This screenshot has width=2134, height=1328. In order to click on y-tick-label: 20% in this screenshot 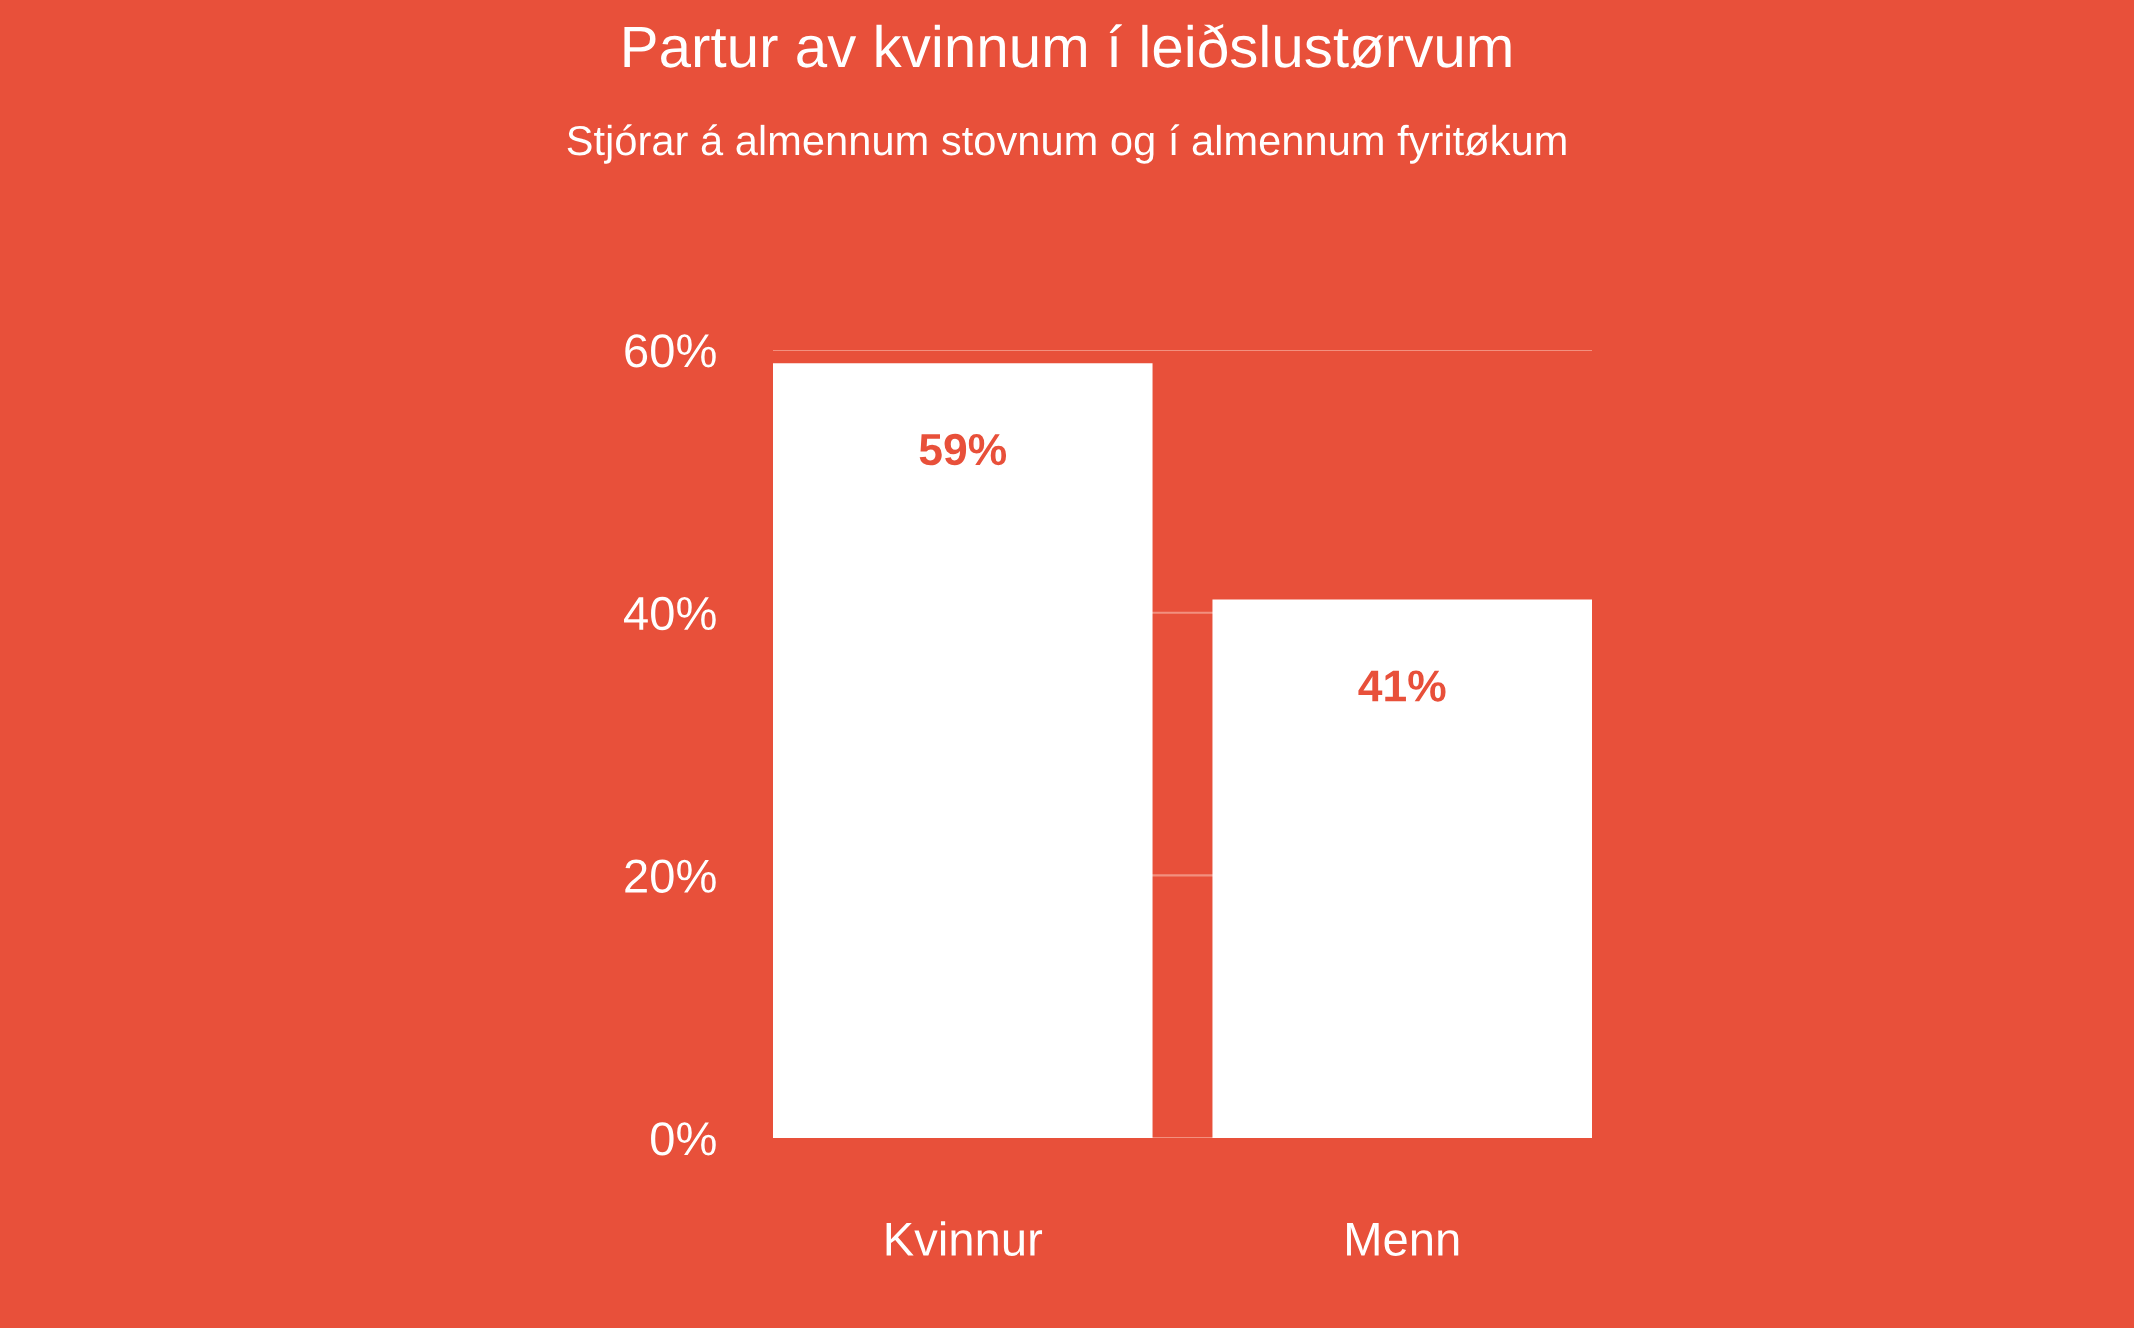, I will do `click(670, 876)`.